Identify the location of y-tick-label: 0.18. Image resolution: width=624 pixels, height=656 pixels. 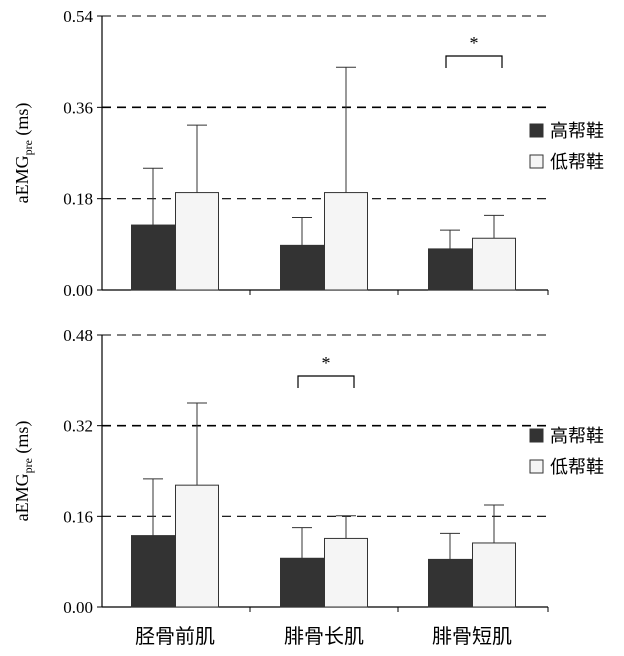
(78, 199).